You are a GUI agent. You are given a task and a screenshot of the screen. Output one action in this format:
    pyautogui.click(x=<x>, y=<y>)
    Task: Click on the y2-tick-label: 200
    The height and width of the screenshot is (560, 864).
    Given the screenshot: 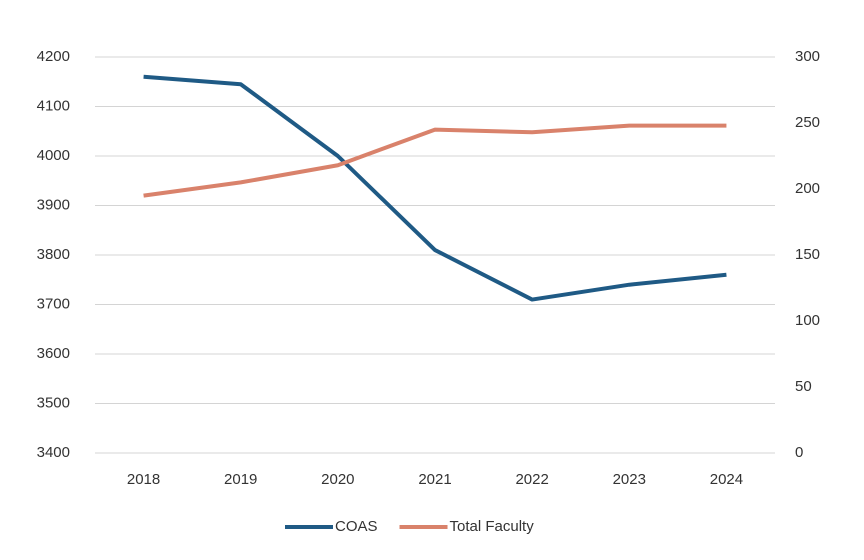 What is the action you would take?
    pyautogui.click(x=807, y=188)
    